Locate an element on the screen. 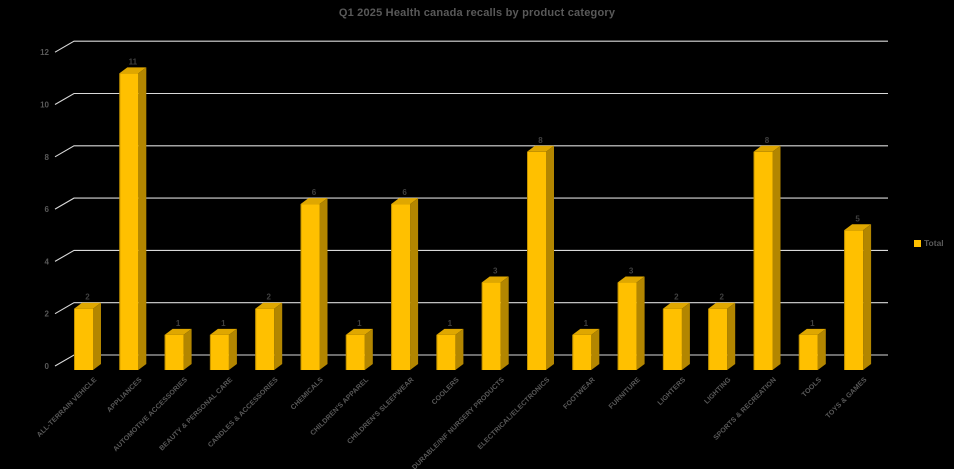 The height and width of the screenshot is (469, 954). bar-durable-inf-nursery-products is located at coordinates (495, 323).